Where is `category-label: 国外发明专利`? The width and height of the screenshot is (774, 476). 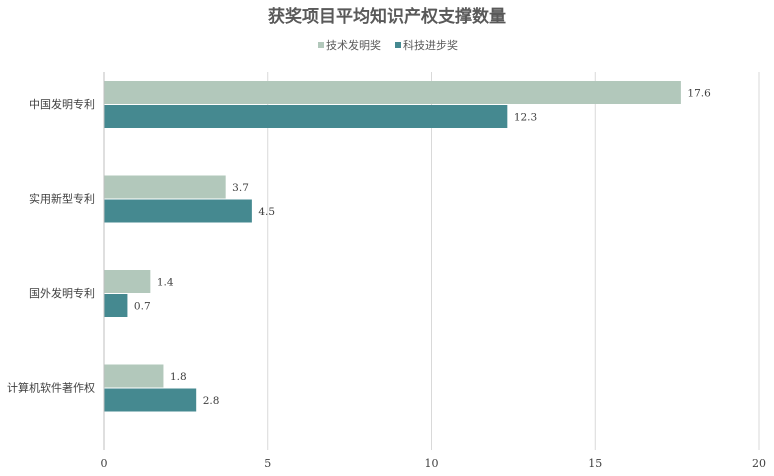 category-label: 国外发明专利 is located at coordinates (62, 293).